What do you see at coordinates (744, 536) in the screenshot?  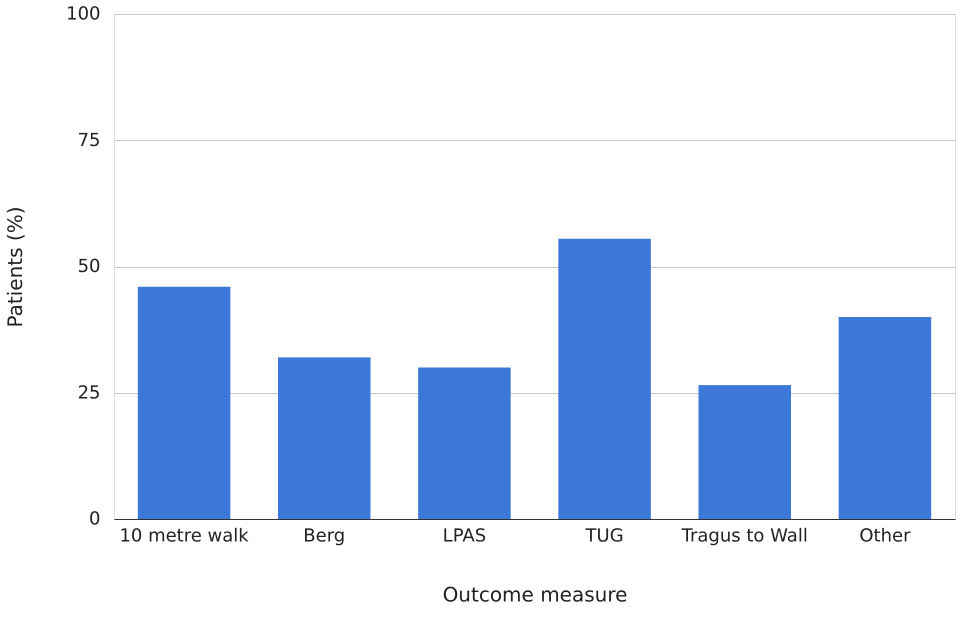 I see `x-tick-label: Tragus to Wall` at bounding box center [744, 536].